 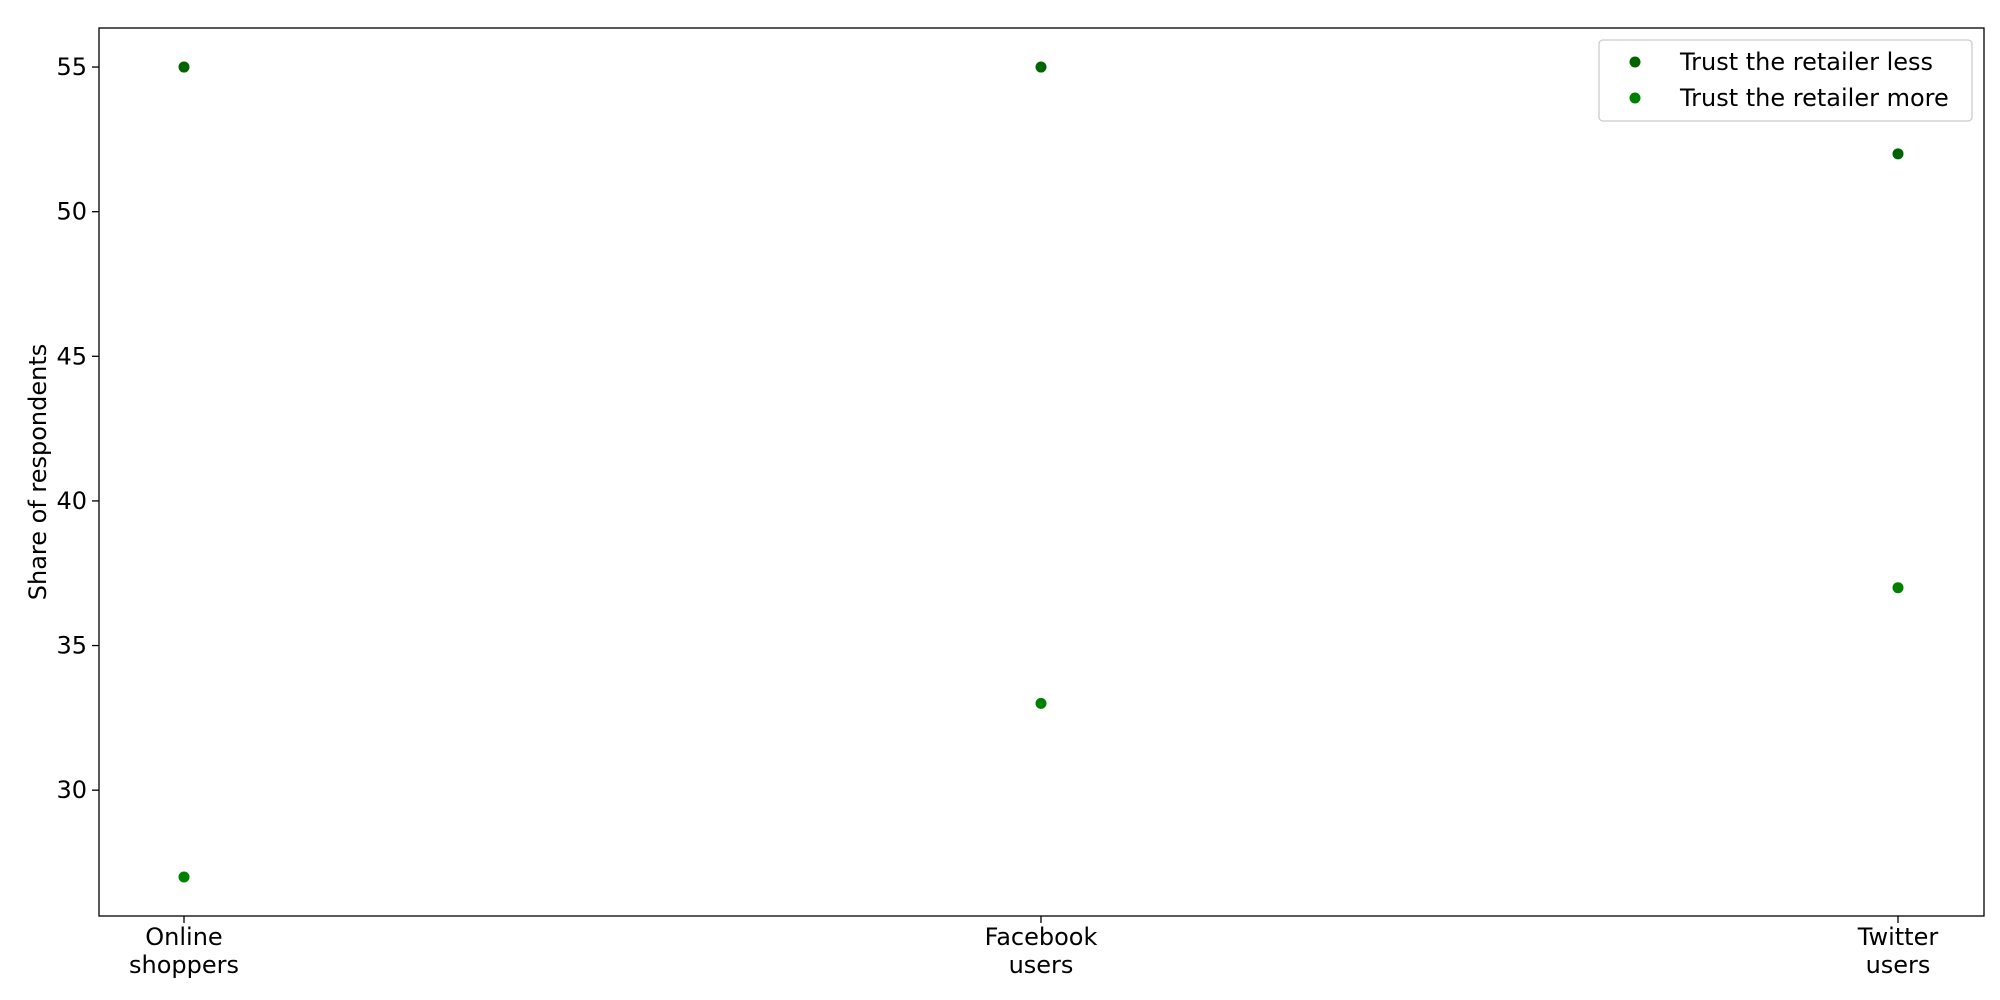 What do you see at coordinates (71, 356) in the screenshot?
I see `y-tick-label: 45` at bounding box center [71, 356].